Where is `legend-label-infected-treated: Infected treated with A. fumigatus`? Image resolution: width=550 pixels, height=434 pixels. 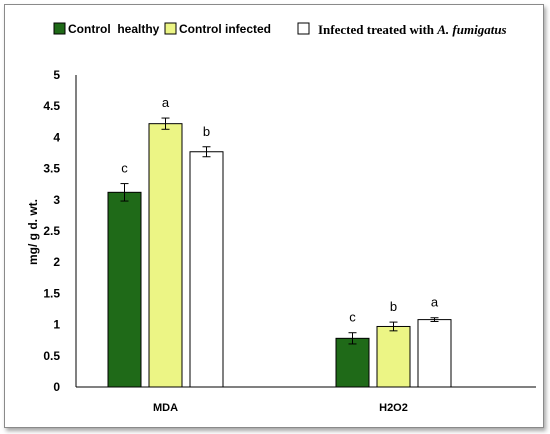 legend-label-infected-treated: Infected treated with A. fumigatus is located at coordinates (412, 29).